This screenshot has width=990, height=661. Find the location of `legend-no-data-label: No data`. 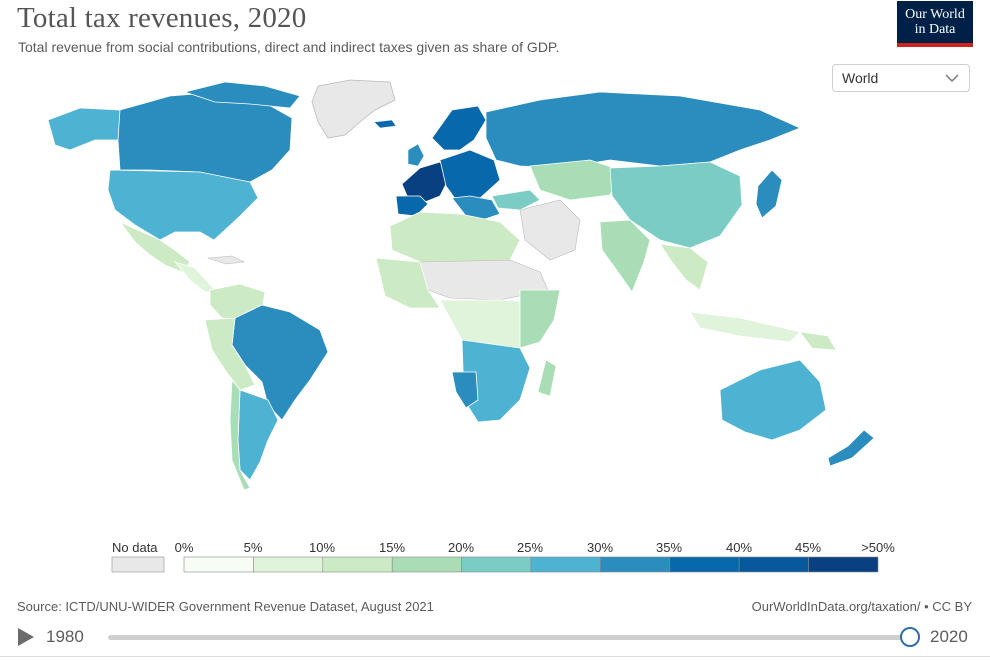

legend-no-data-label: No data is located at coordinates (135, 547).